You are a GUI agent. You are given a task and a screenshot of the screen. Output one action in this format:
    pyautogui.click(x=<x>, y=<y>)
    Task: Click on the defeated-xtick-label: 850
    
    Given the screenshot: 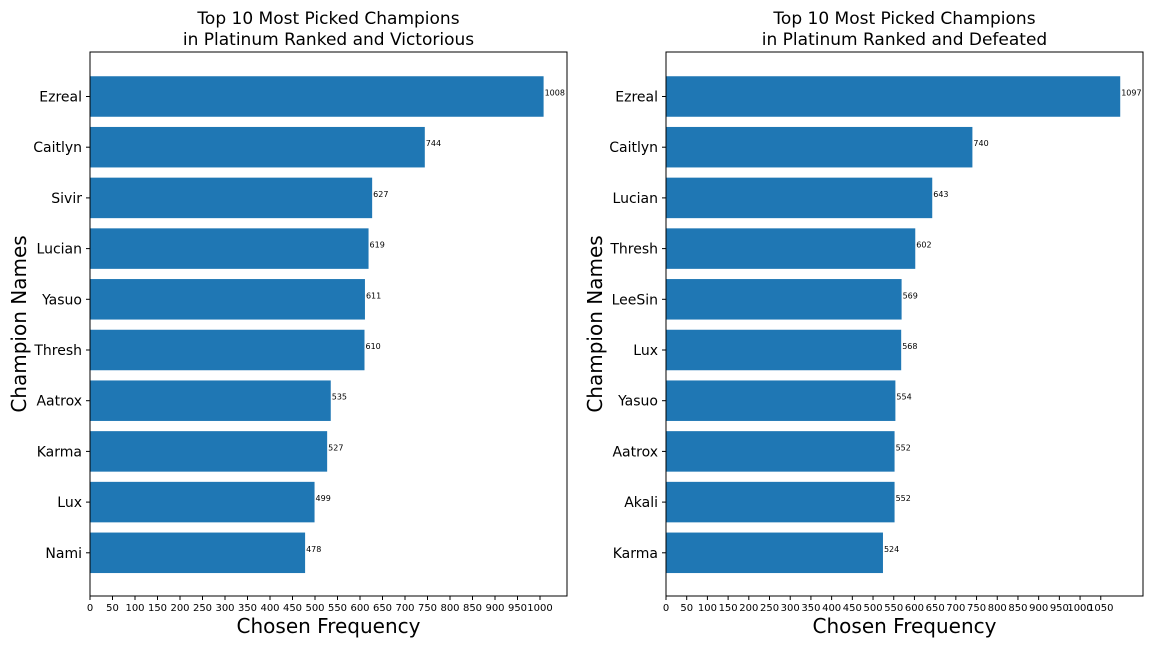 What is the action you would take?
    pyautogui.click(x=1017, y=608)
    